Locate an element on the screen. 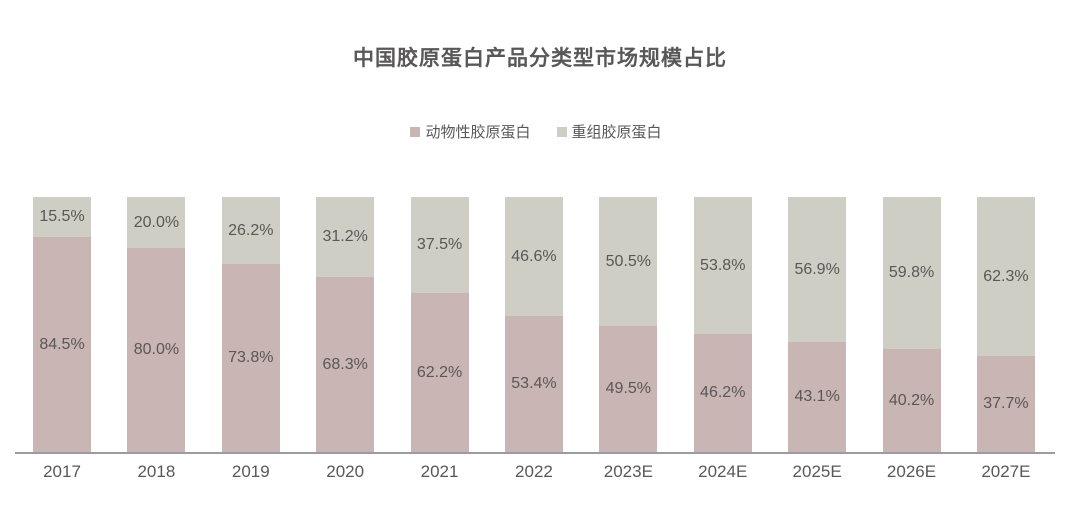 Image resolution: width=1080 pixels, height=515 pixels. value-label-animal-2021: 62.2% is located at coordinates (439, 372).